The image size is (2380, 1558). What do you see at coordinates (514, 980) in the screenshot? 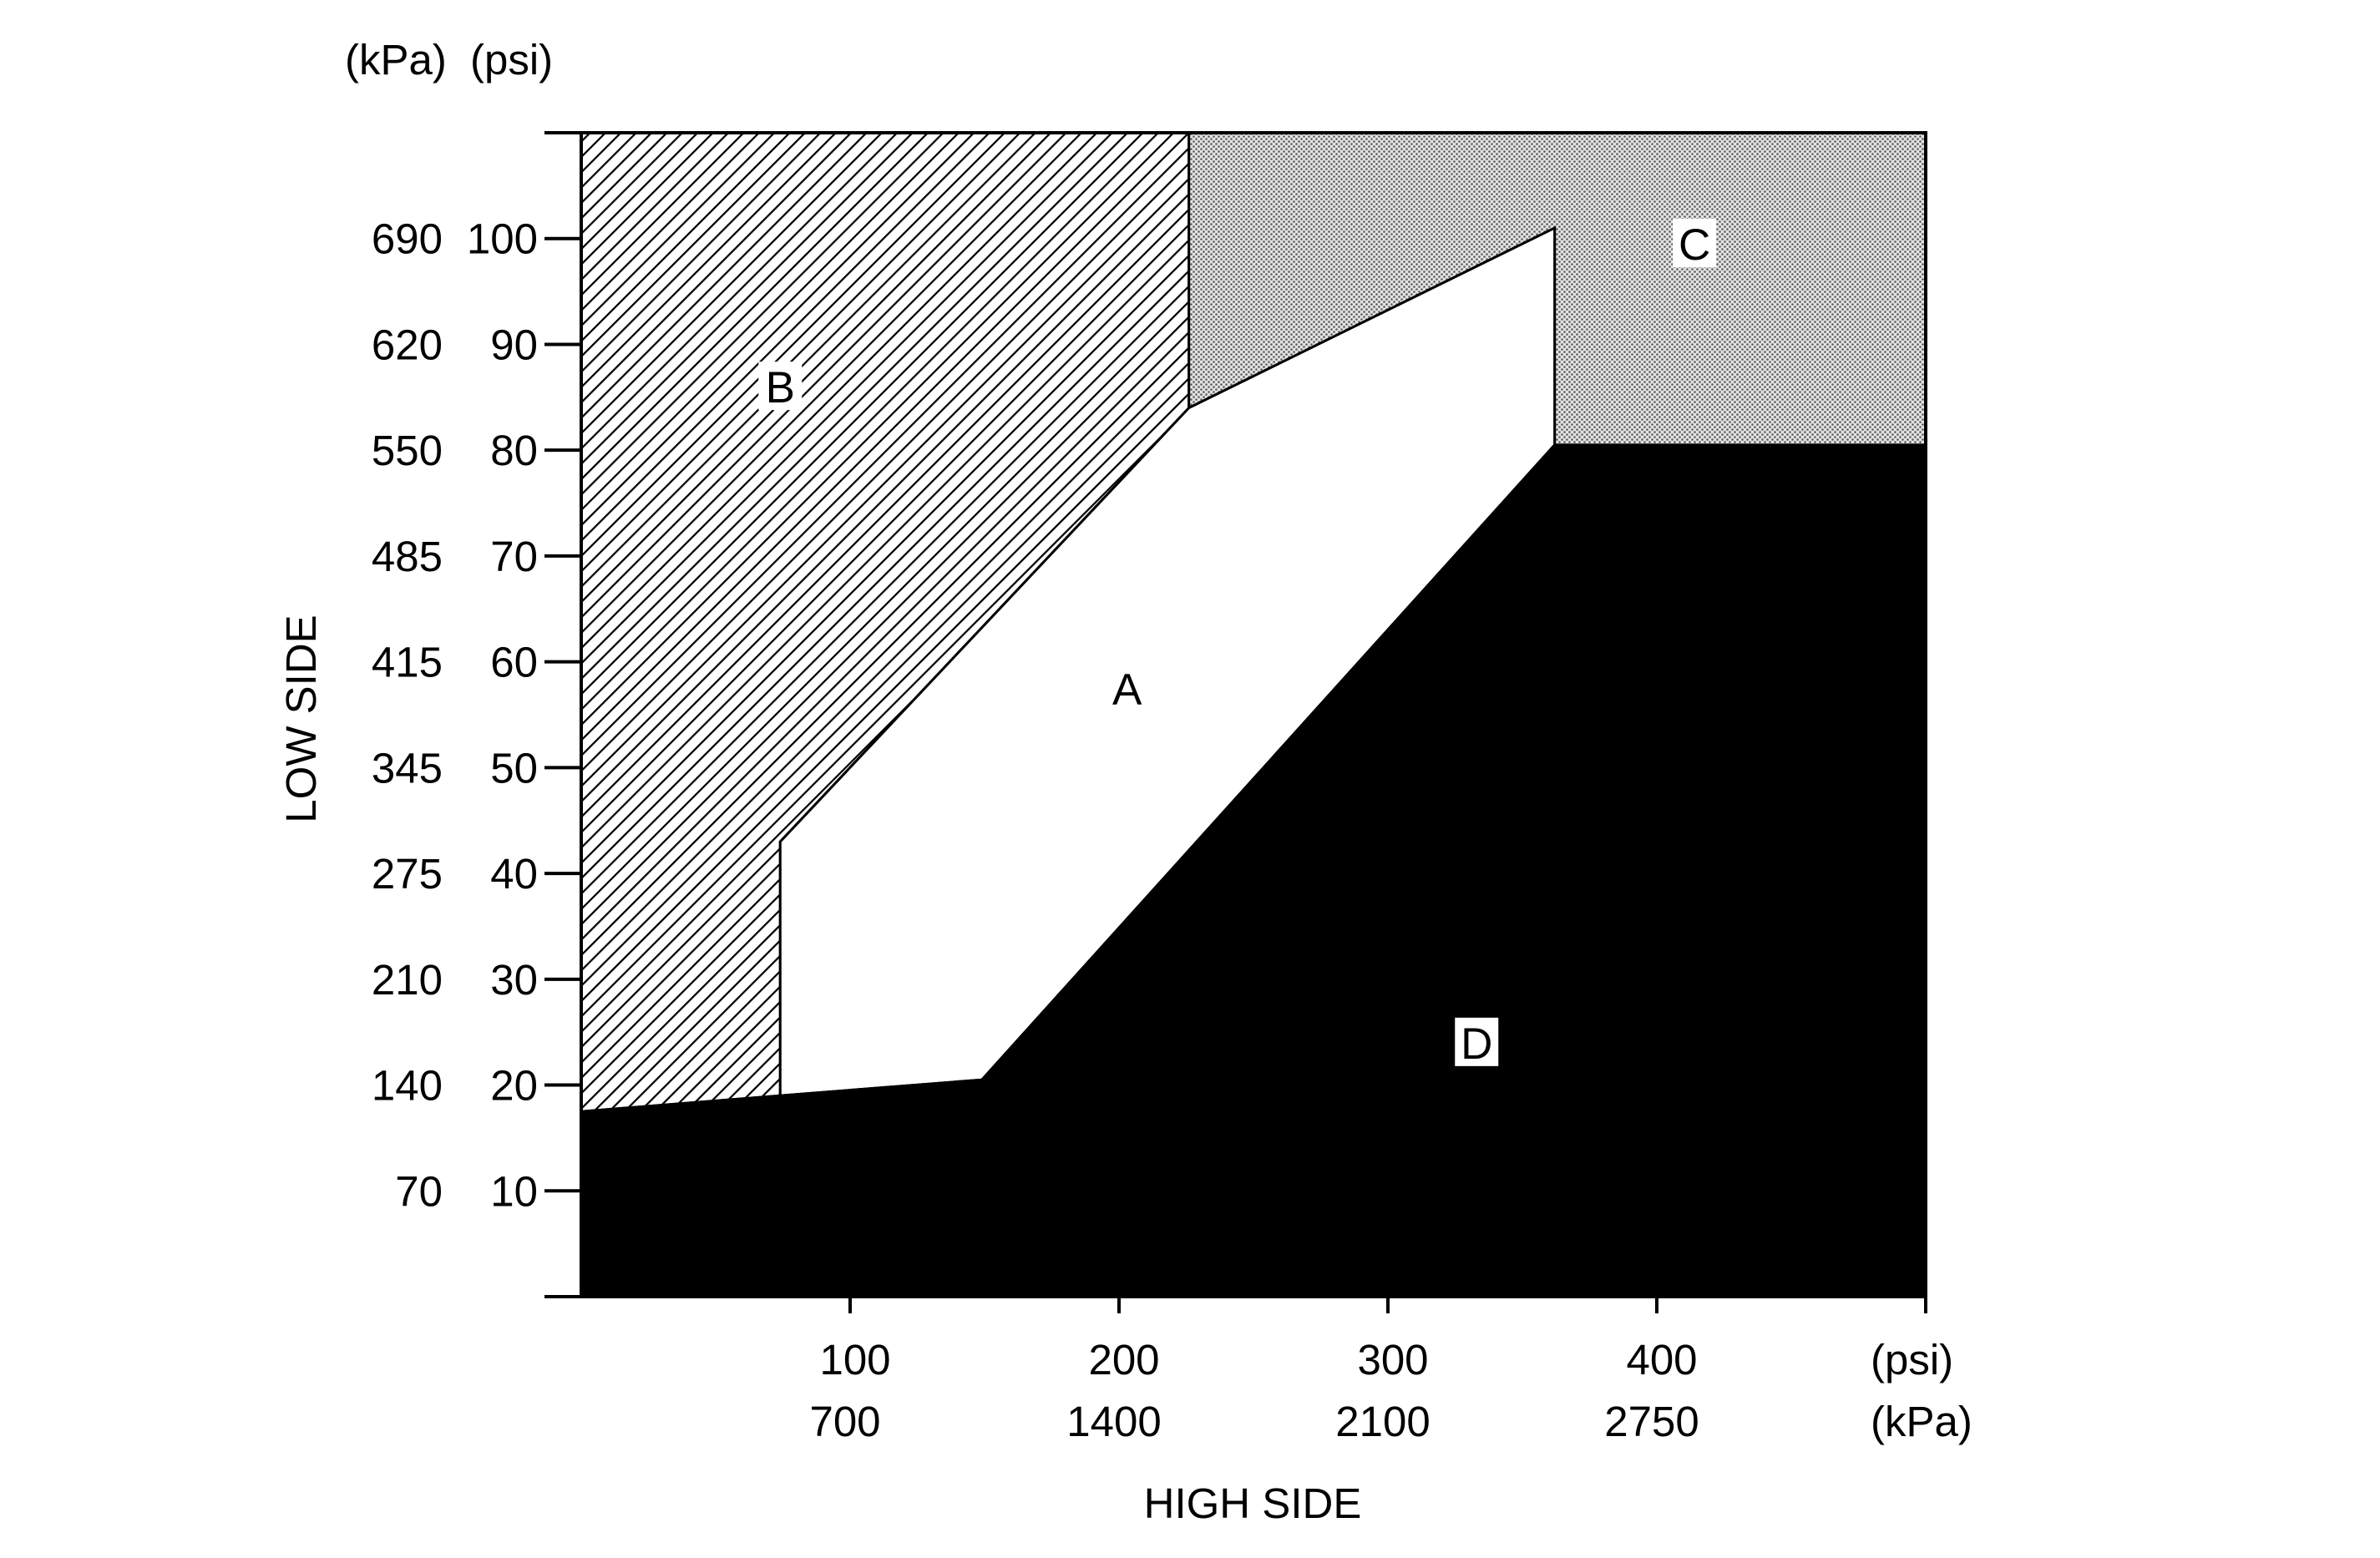
I see `y-tick-label-psi: 30` at bounding box center [514, 980].